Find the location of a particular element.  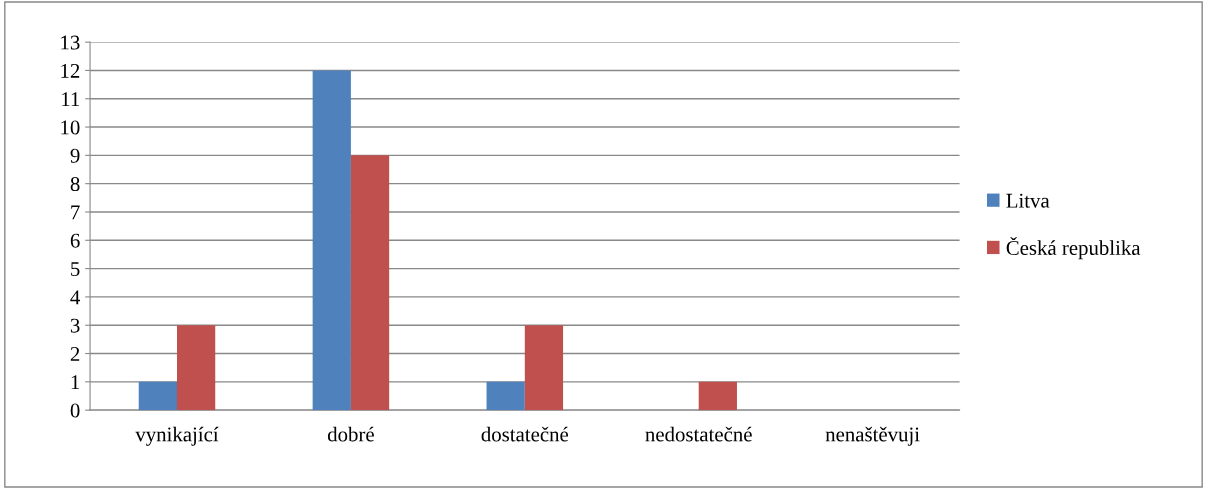

x-tick-label: dostatečné is located at coordinates (525, 434).